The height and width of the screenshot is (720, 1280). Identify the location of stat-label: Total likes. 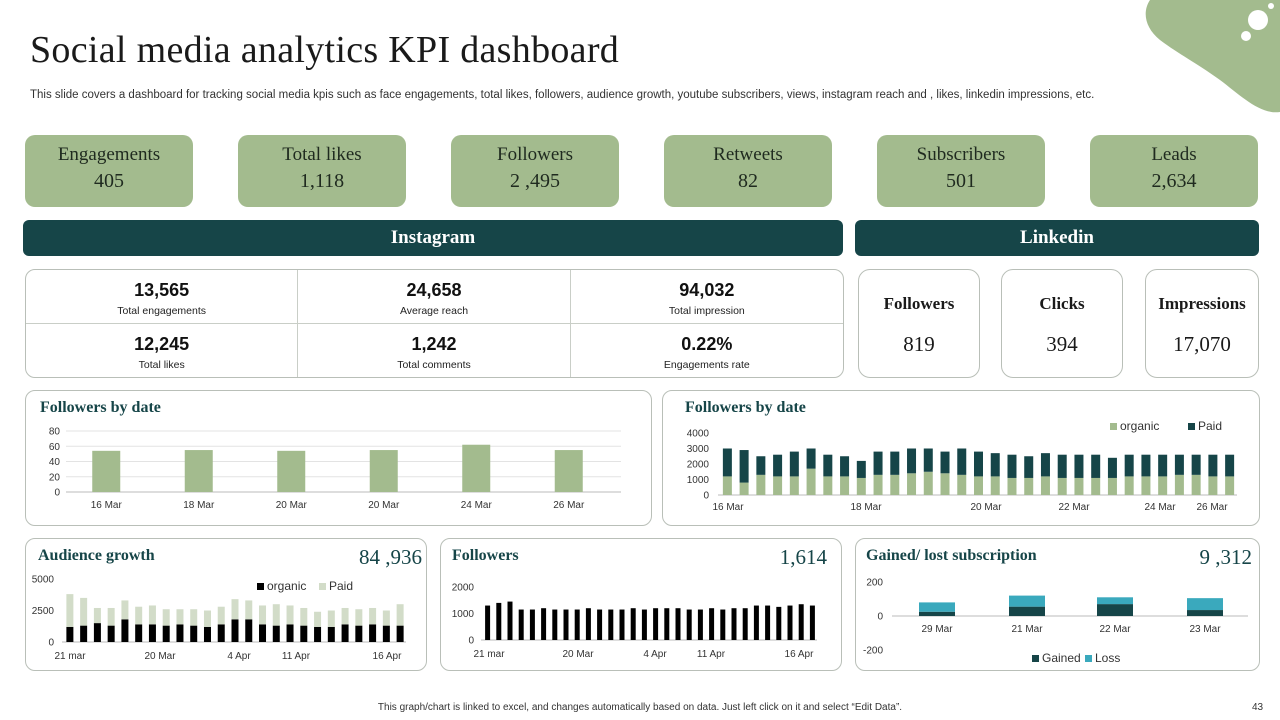
(161, 364).